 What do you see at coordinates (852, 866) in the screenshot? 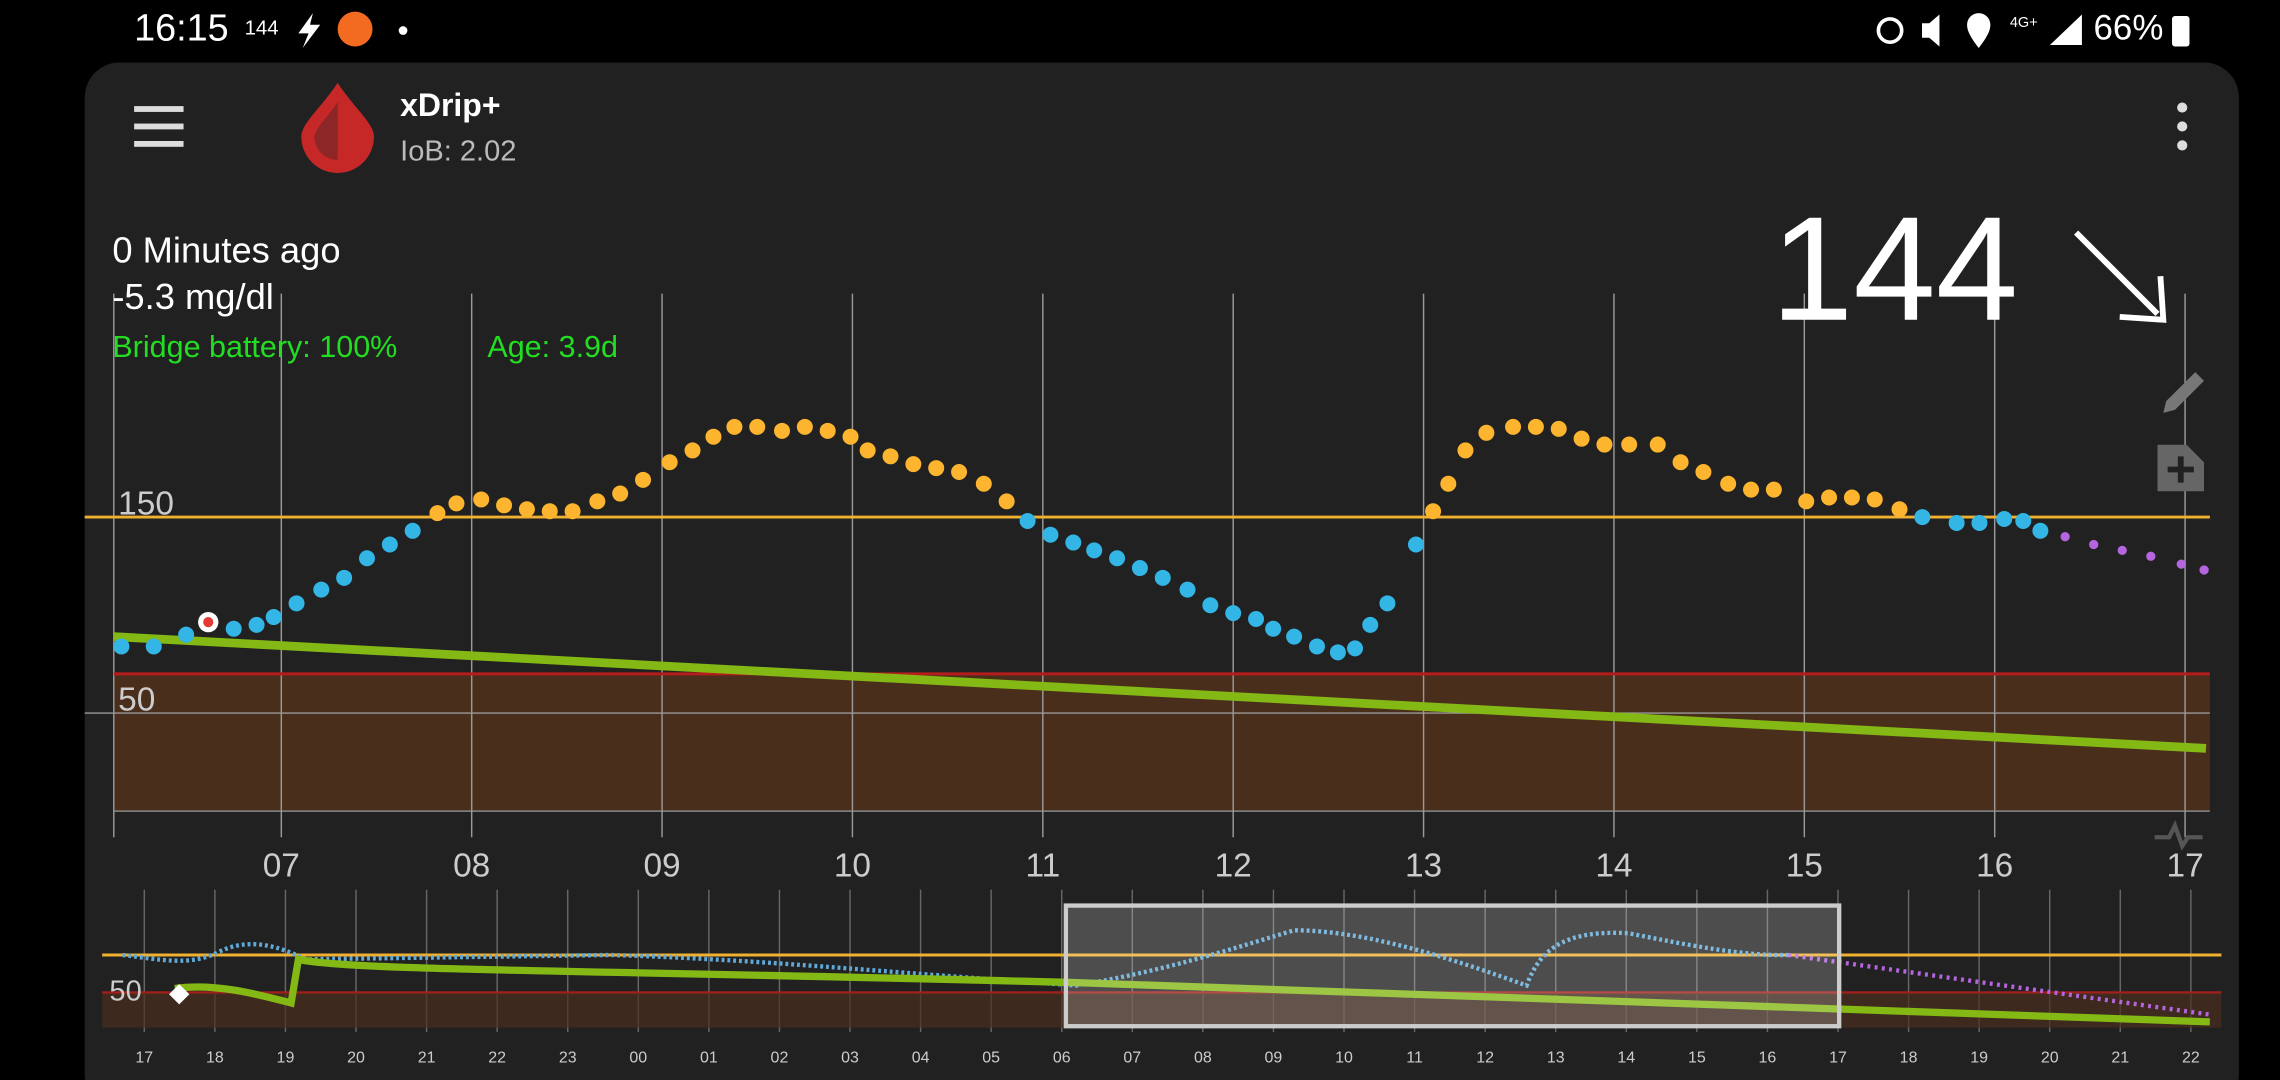
I see `x-tick-label: 10` at bounding box center [852, 866].